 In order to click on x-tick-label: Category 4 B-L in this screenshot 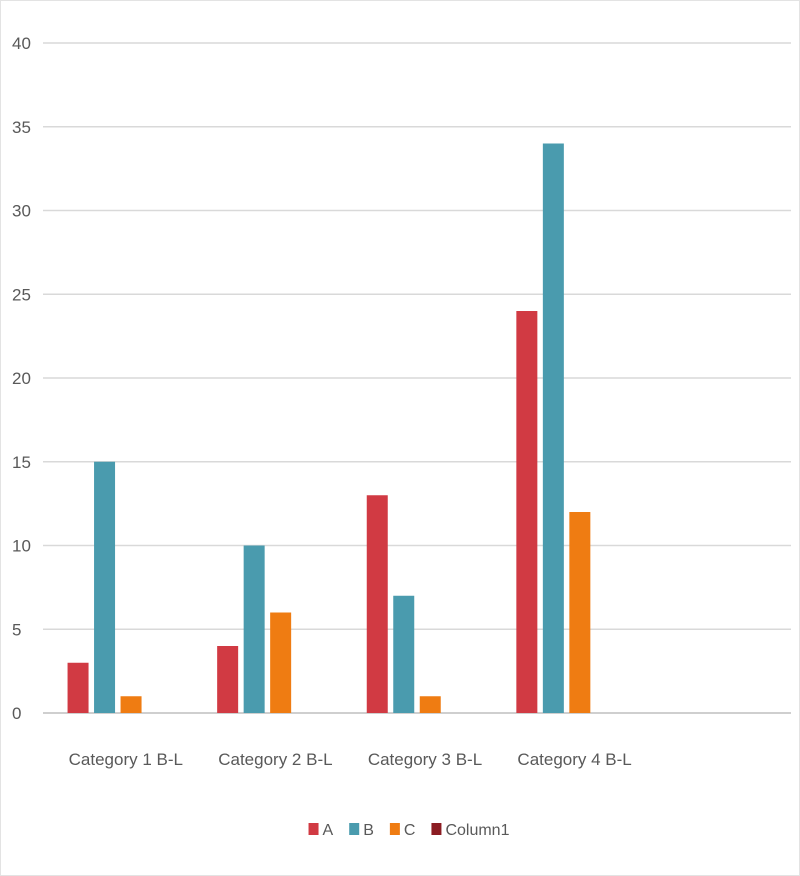, I will do `click(574, 759)`.